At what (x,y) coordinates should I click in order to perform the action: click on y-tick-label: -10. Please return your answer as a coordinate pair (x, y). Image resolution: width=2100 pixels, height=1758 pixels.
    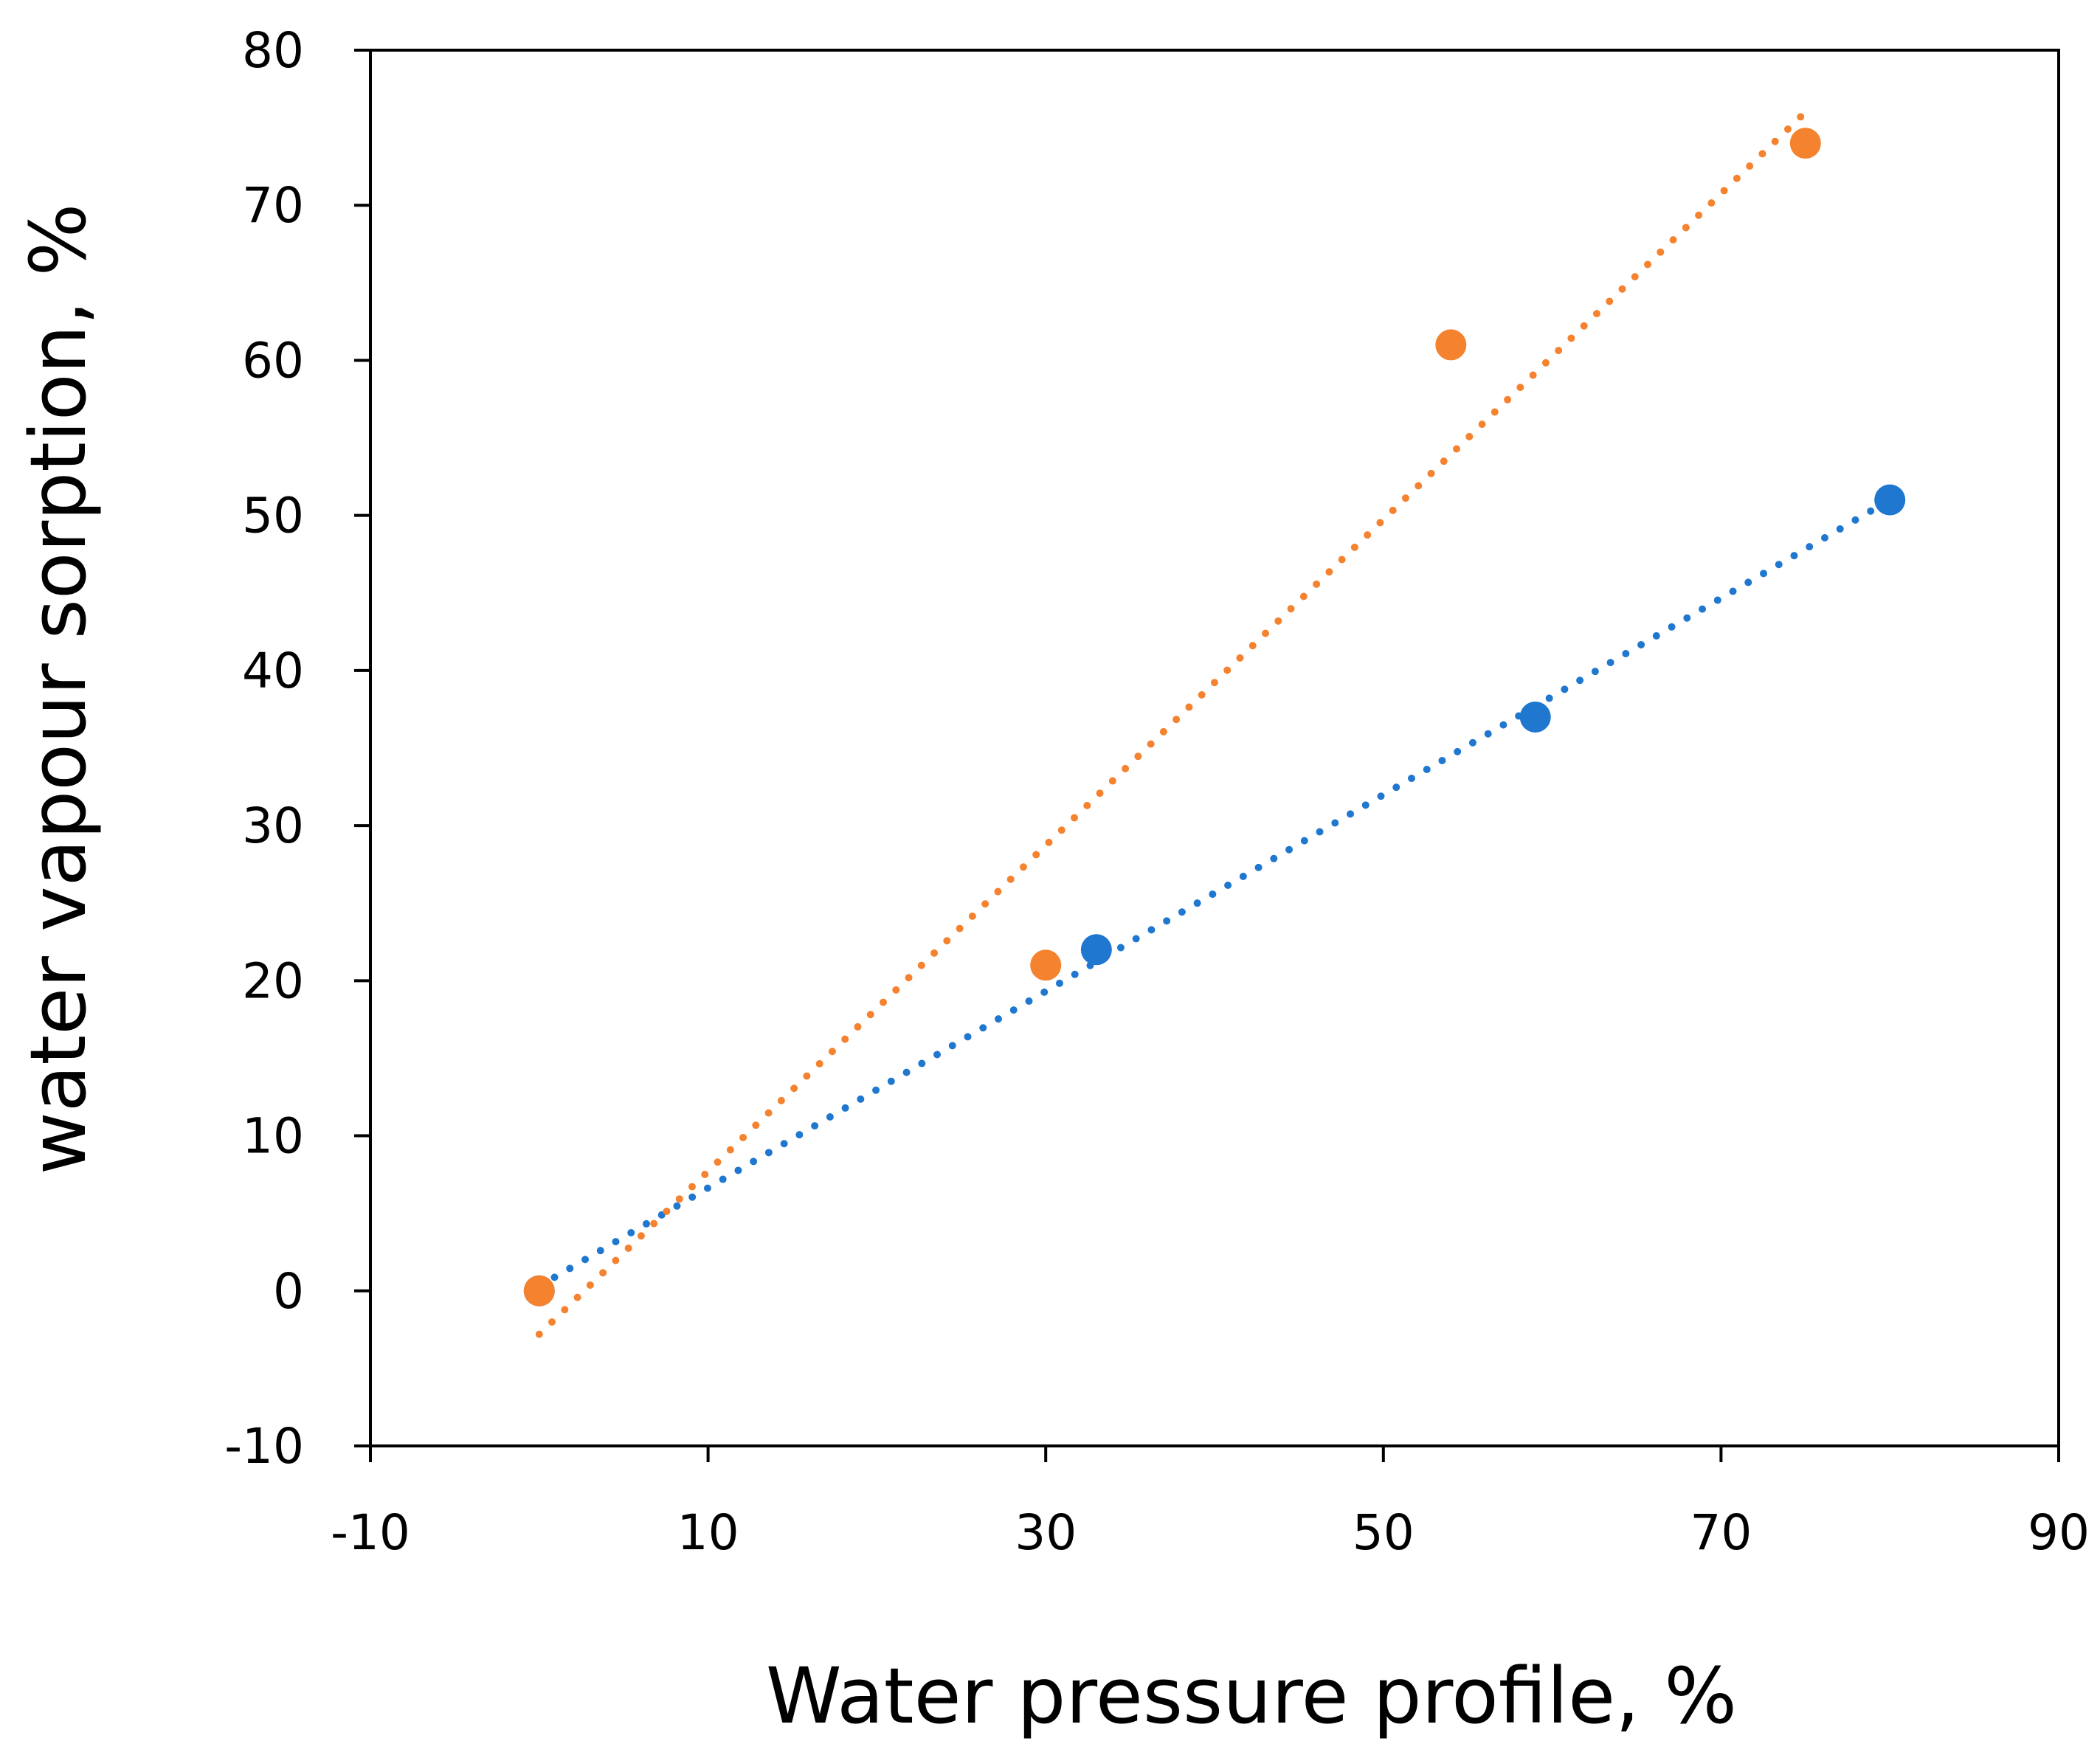
    Looking at the image, I should click on (264, 1446).